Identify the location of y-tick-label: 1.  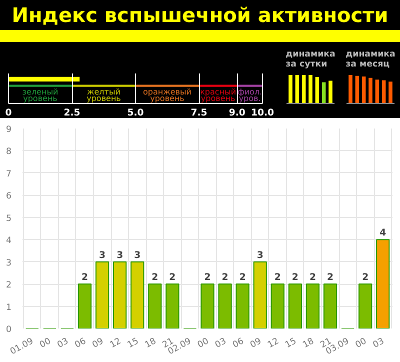
(9, 307).